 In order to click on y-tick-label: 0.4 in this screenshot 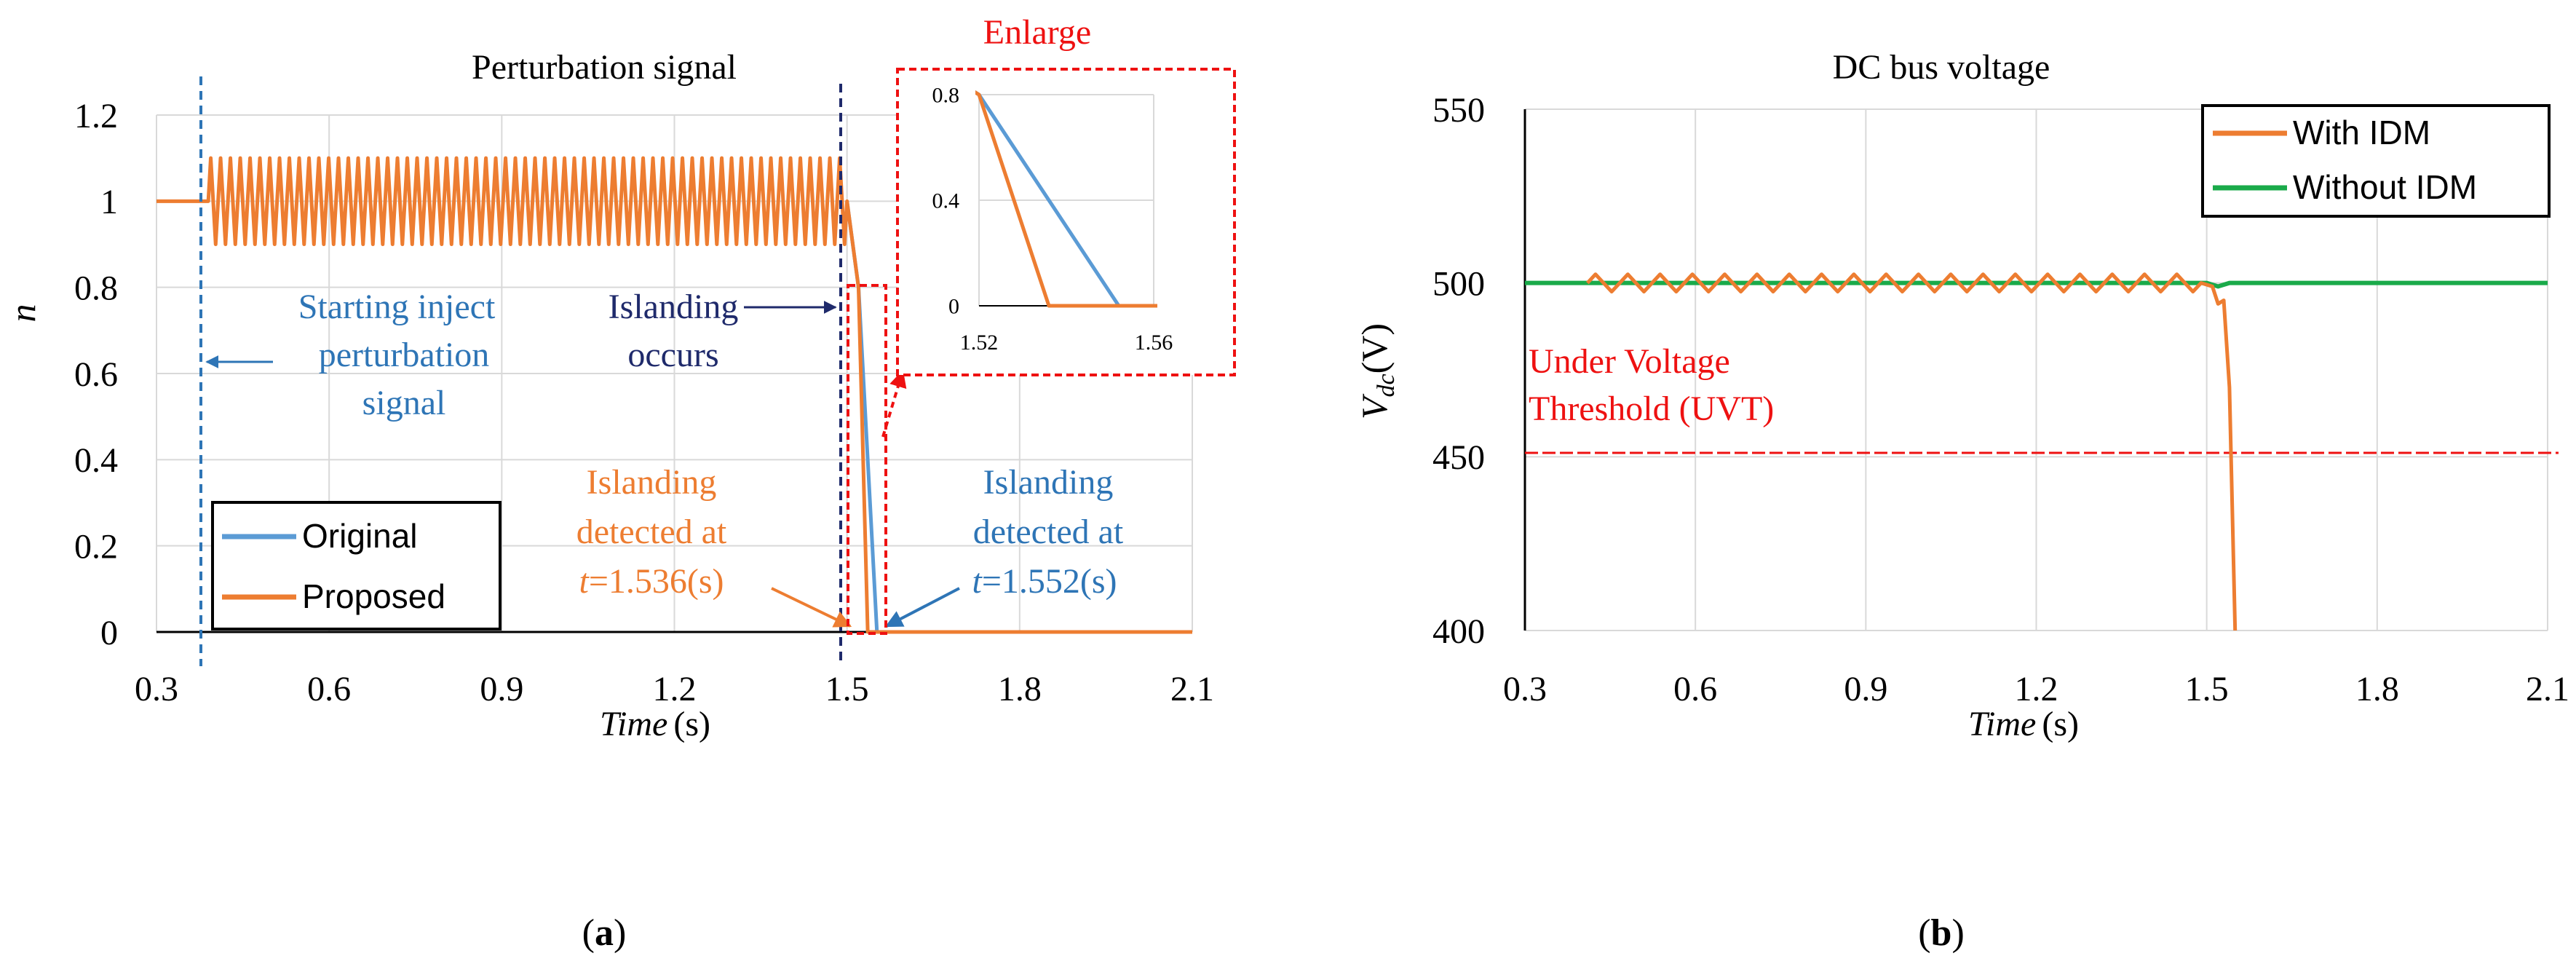, I will do `click(96, 460)`.